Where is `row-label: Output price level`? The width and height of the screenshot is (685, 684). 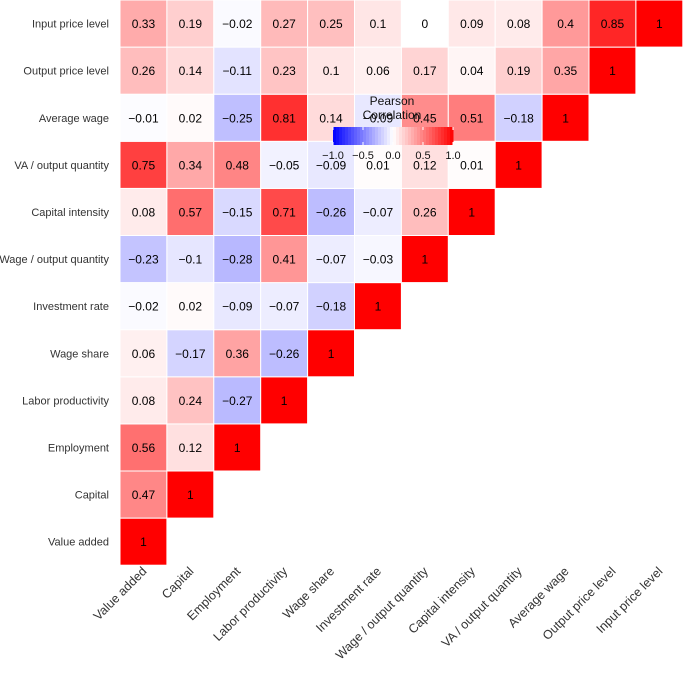 row-label: Output price level is located at coordinates (66, 72).